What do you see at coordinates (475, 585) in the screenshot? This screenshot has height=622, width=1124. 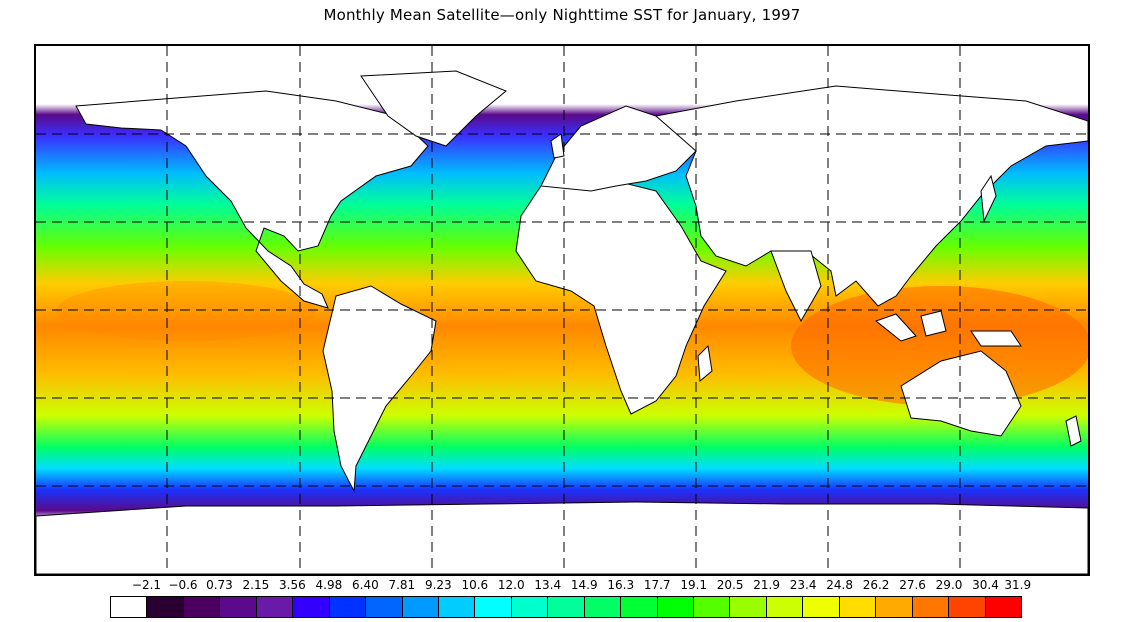 I see `colorbar-tick-label: 10.6` at bounding box center [475, 585].